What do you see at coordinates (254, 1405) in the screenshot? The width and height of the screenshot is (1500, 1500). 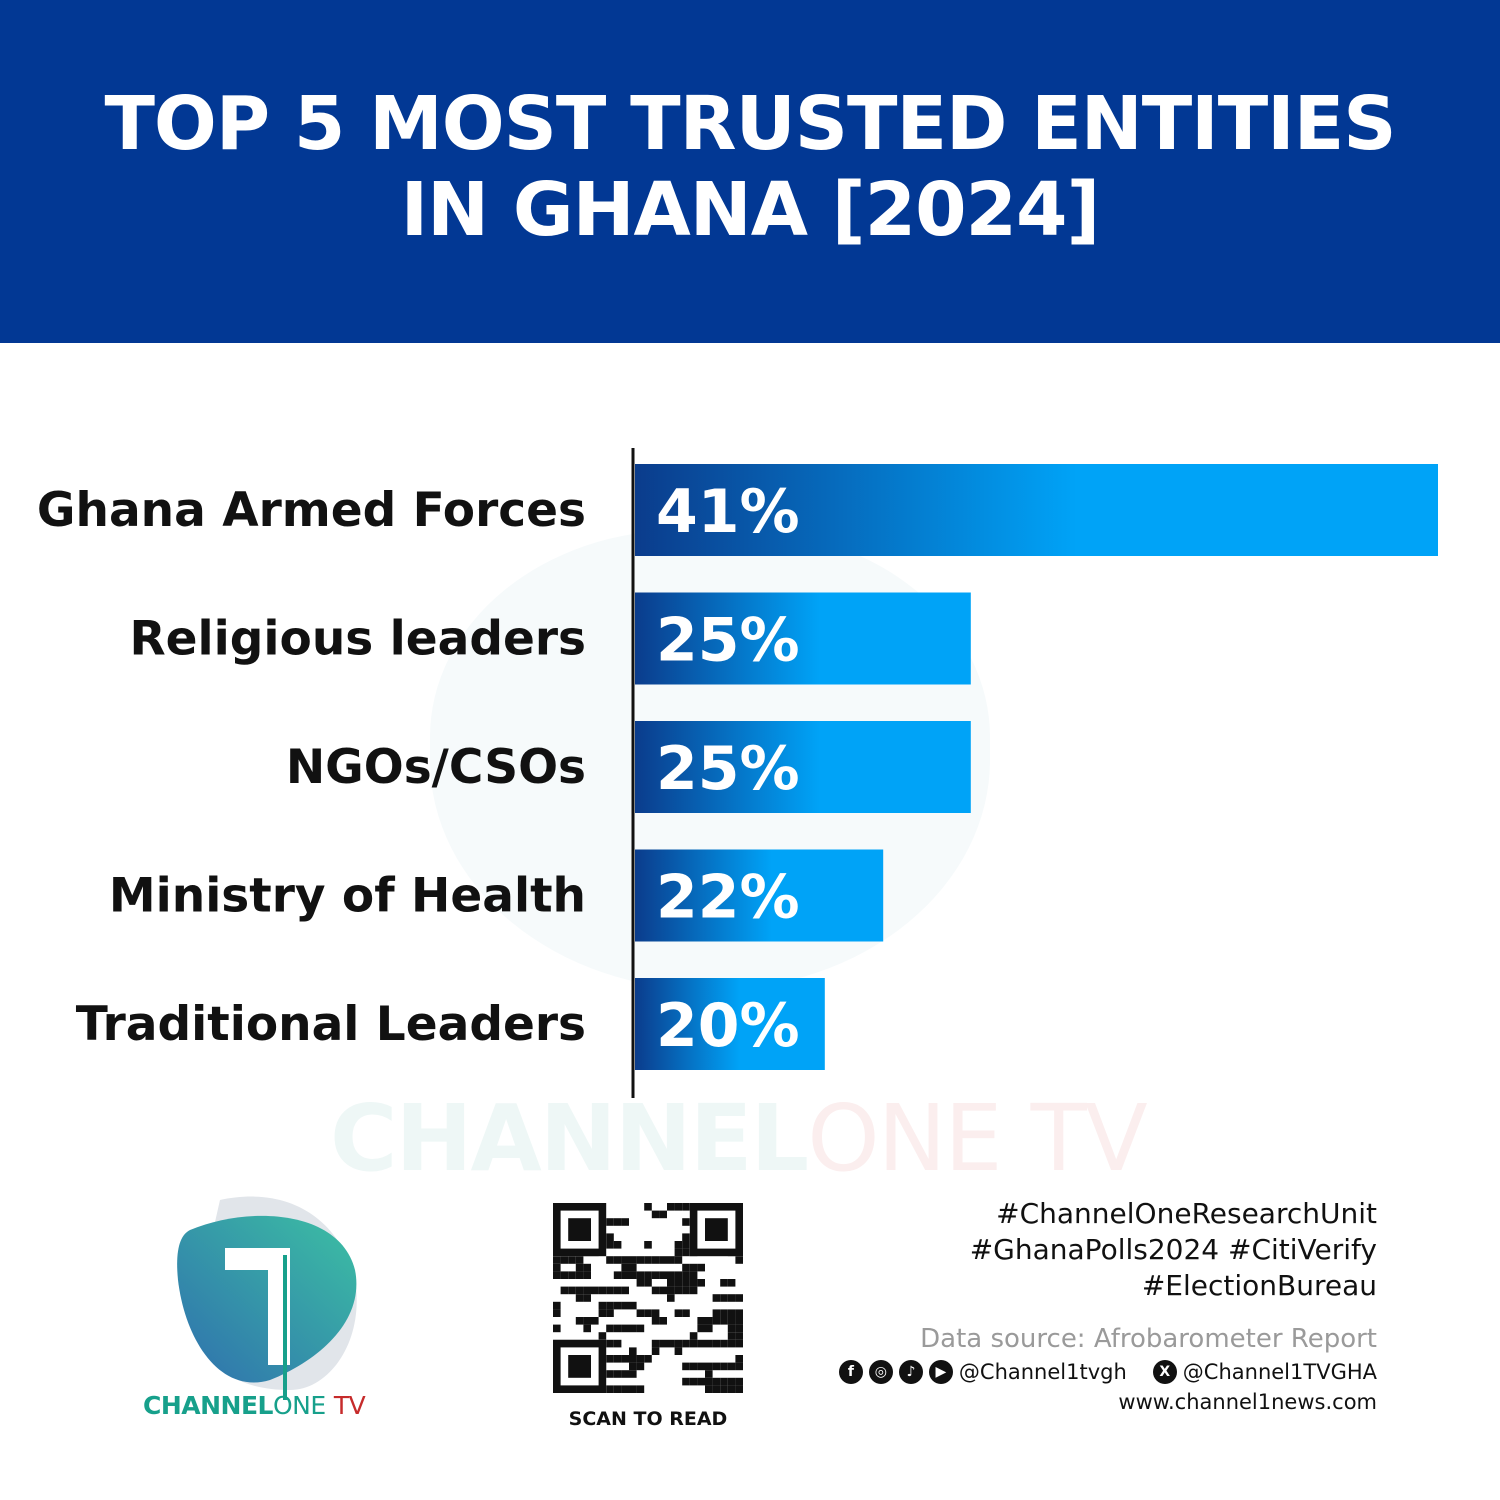 I see `logo-wordmark: CHANNELONE TV` at bounding box center [254, 1405].